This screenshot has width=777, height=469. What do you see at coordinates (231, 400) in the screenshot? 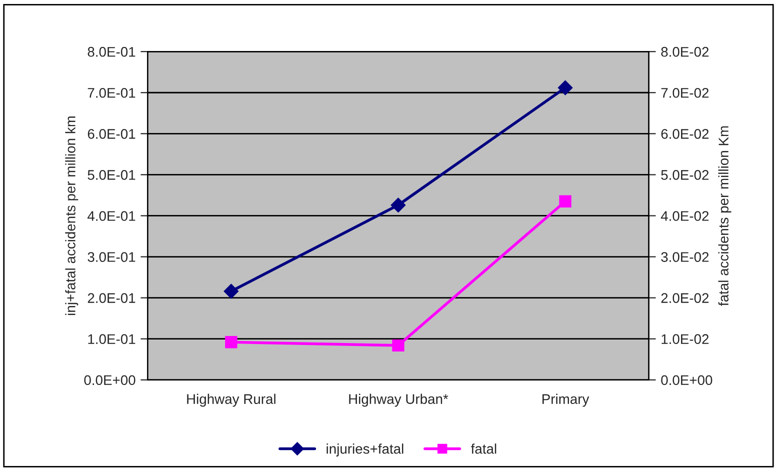
I see `x-tick-label: Highway Rural` at bounding box center [231, 400].